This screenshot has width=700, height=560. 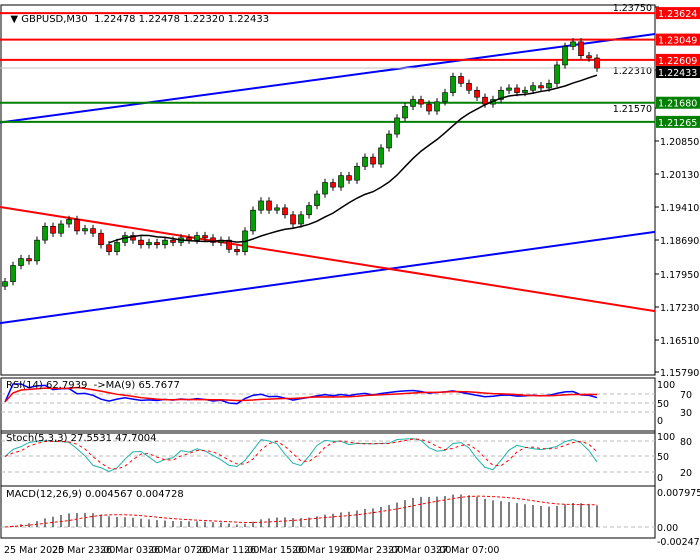 I want to click on price-tick-label: 1.17230, so click(x=679, y=308).